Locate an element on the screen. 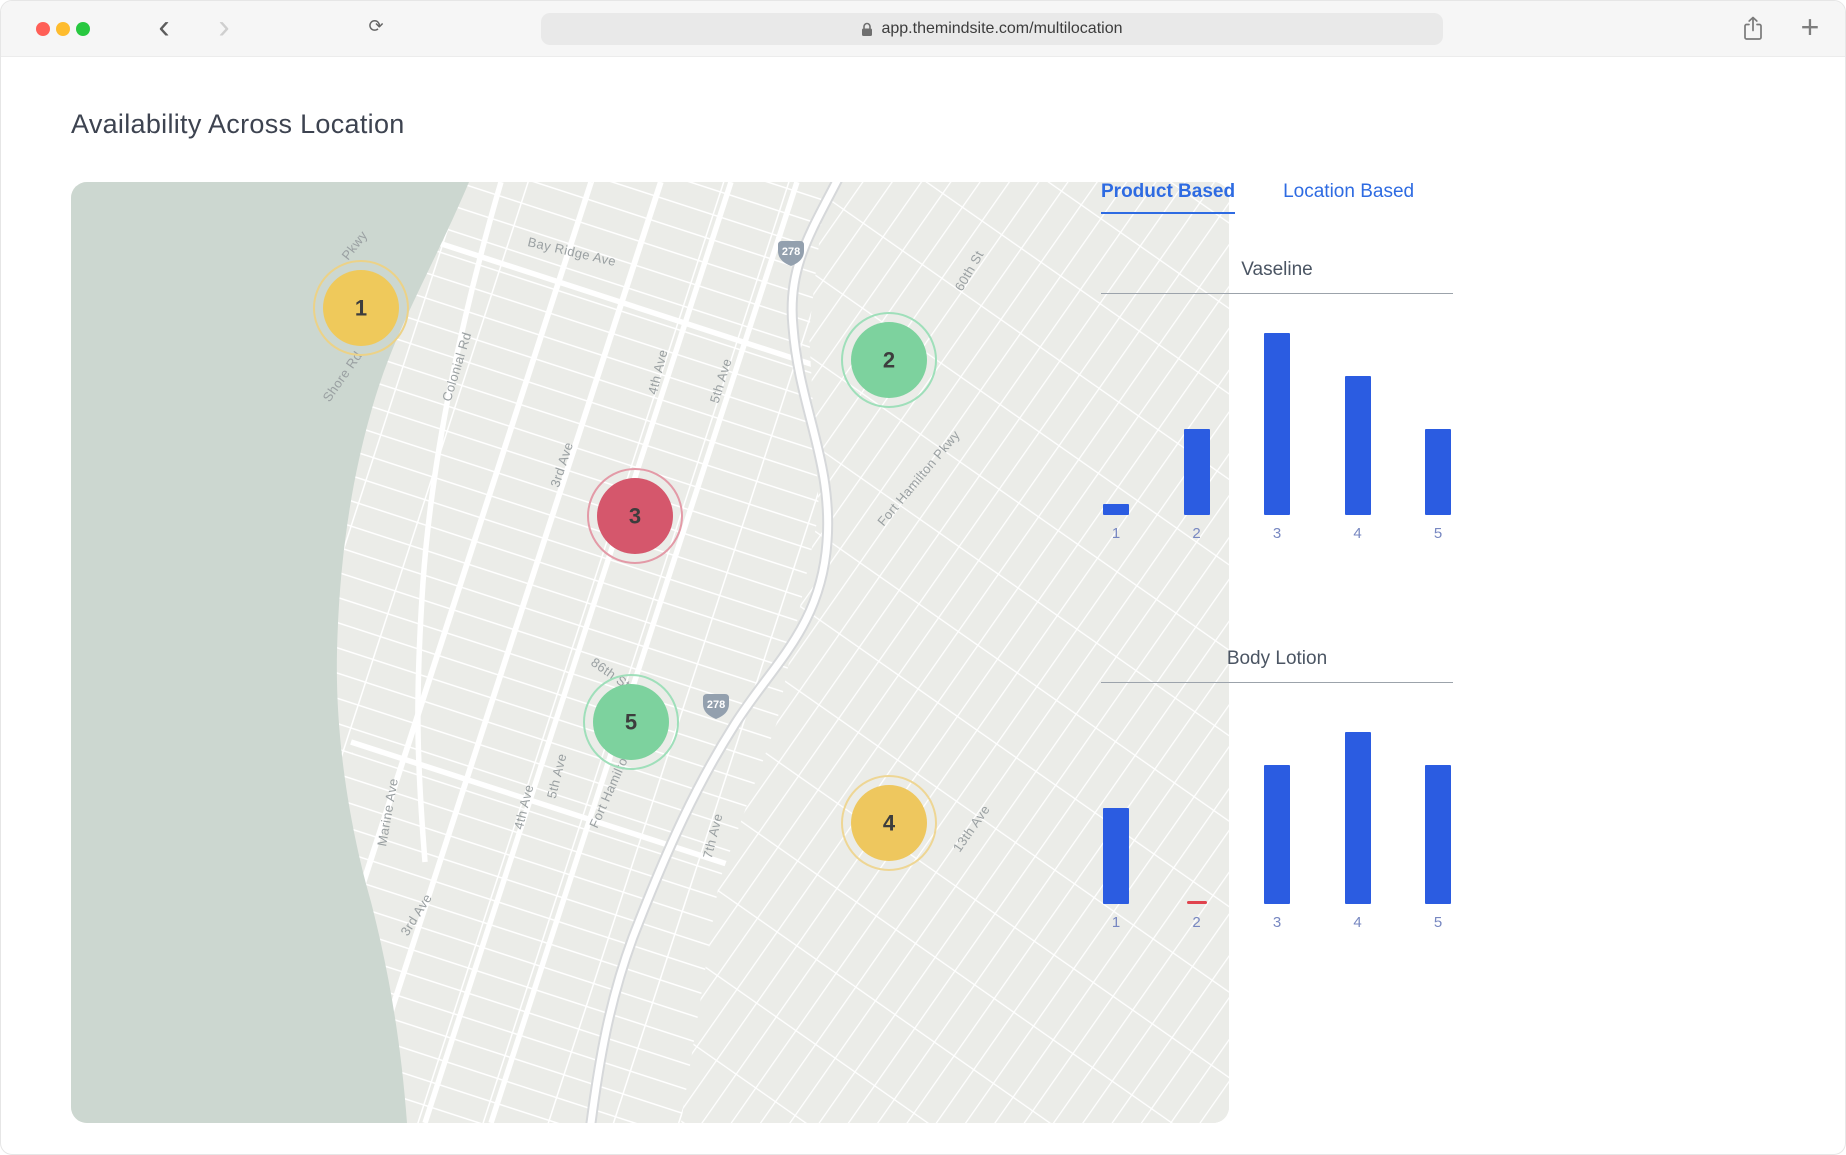 The width and height of the screenshot is (1846, 1155). share-icon is located at coordinates (1753, 31).